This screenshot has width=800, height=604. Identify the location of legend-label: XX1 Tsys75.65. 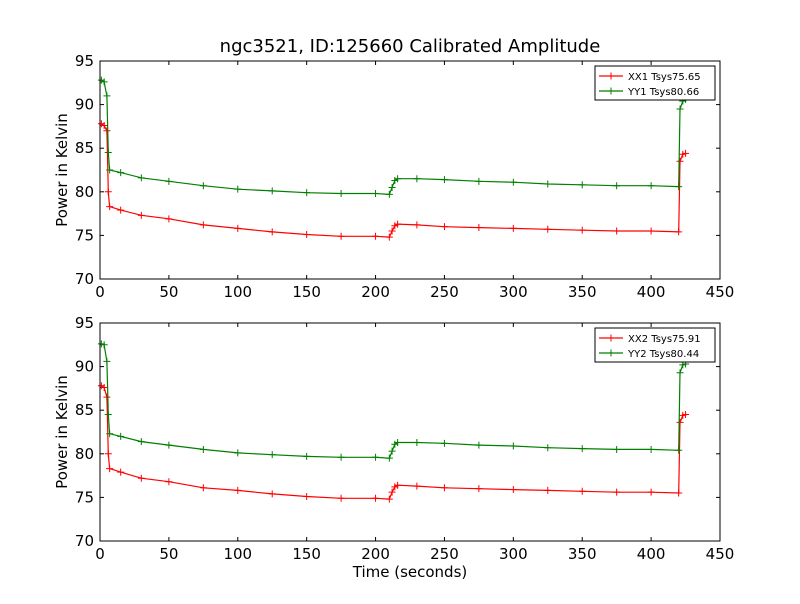
(664, 77).